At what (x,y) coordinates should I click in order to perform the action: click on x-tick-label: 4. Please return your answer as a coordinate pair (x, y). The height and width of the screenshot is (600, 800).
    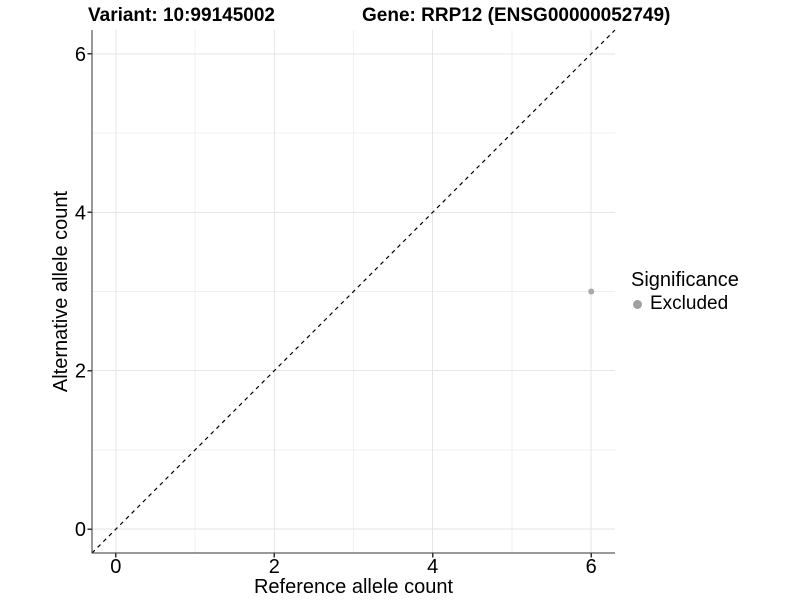
    Looking at the image, I should click on (432, 567).